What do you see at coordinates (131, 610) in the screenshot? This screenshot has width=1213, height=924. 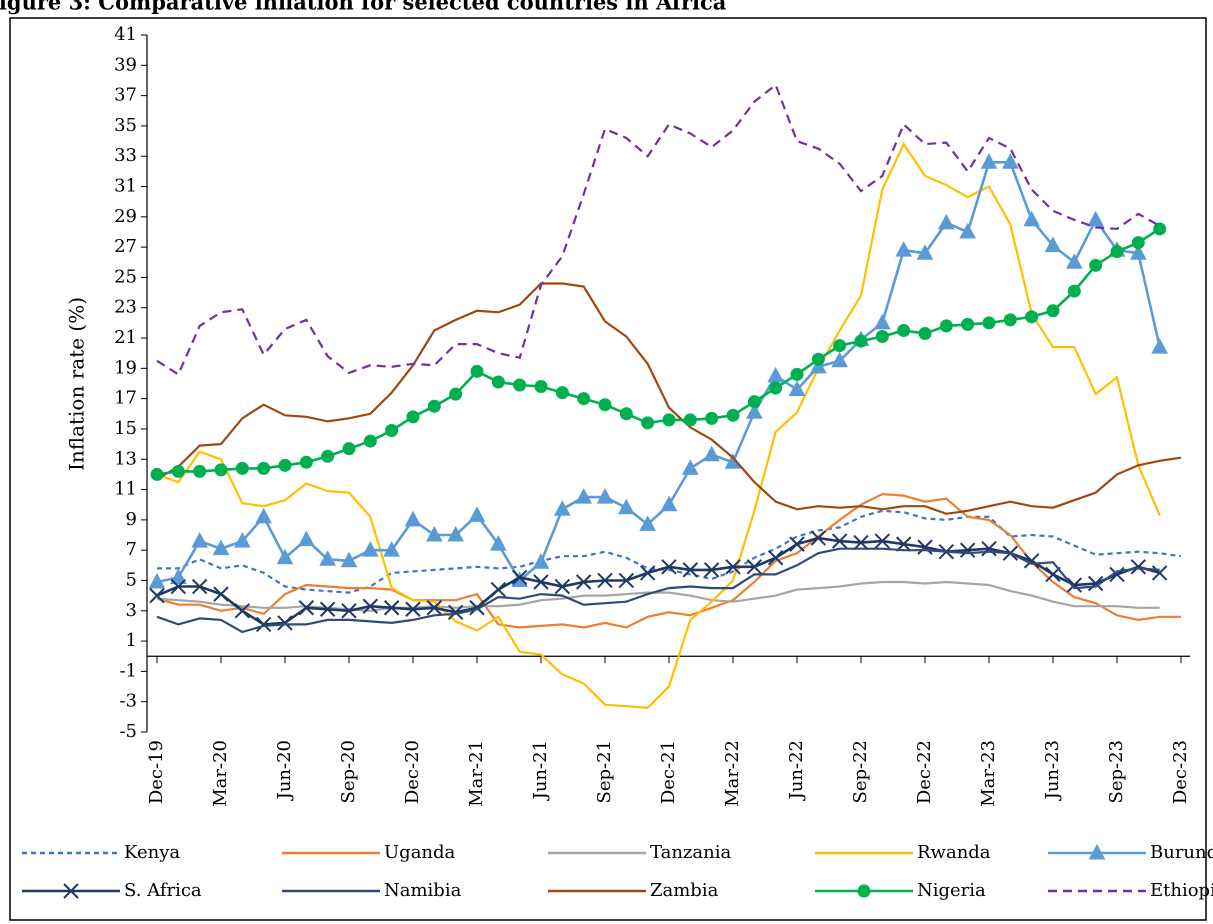 I see `y-tick-label: 3` at bounding box center [131, 610].